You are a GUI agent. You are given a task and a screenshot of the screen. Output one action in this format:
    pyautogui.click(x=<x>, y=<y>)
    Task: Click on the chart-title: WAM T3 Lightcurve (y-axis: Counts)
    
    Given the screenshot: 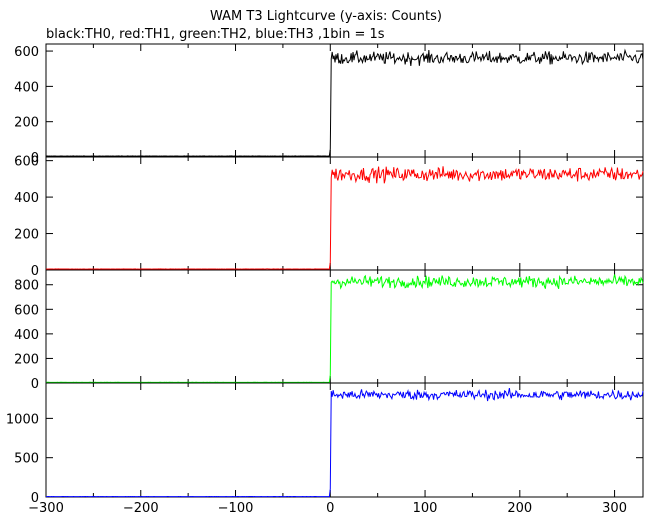 What is the action you would take?
    pyautogui.click(x=326, y=16)
    